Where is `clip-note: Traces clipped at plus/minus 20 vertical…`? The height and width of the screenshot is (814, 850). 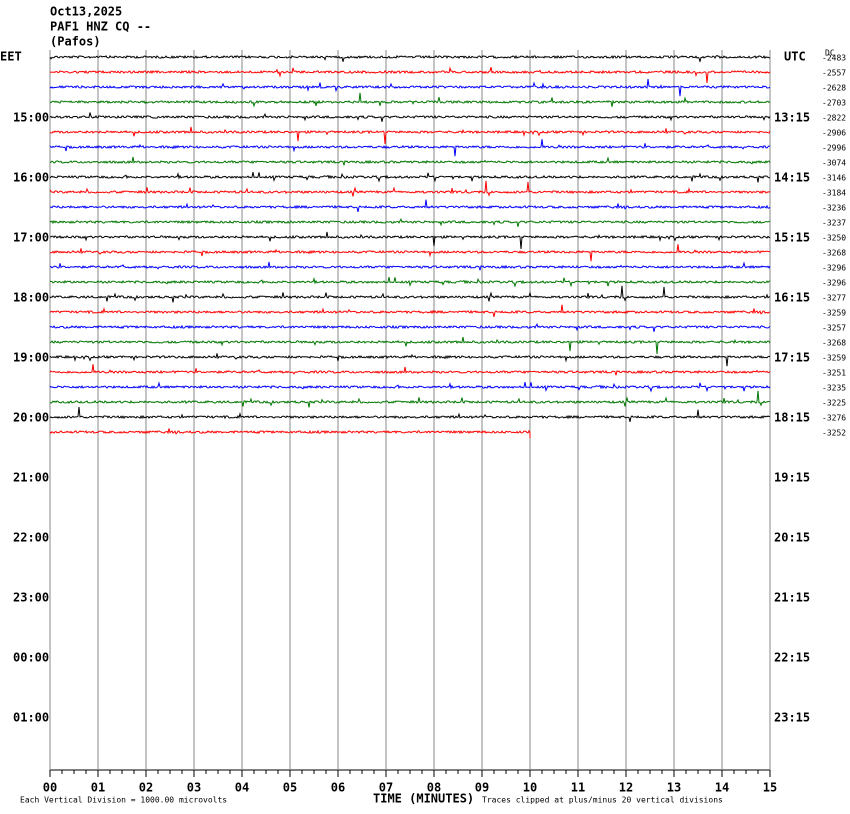
clip-note: Traces clipped at plus/minus 20 vertical… is located at coordinates (602, 800).